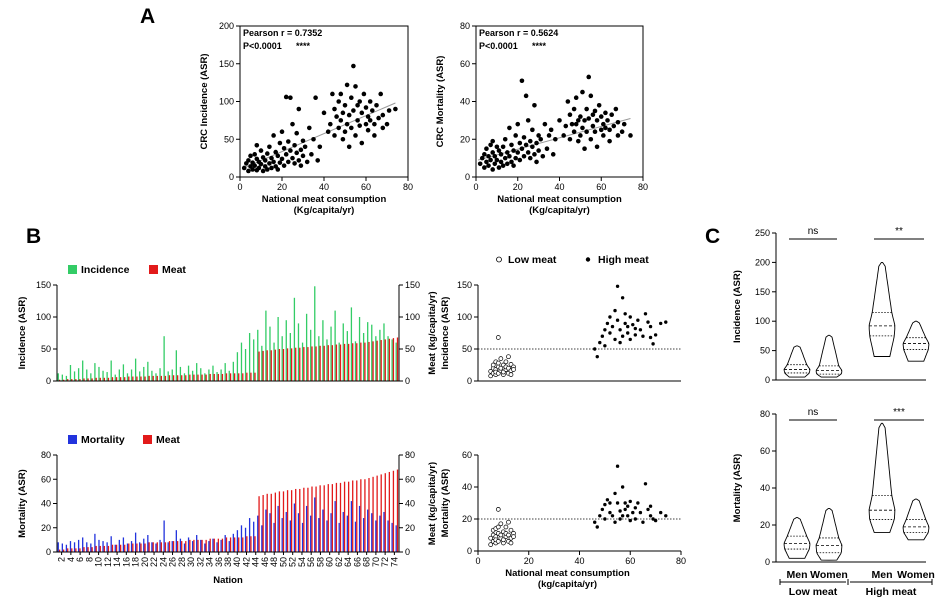 The image size is (939, 598). Describe the element at coordinates (256, 562) in the screenshot. I see `B2-x-tick-label: 44` at that location.